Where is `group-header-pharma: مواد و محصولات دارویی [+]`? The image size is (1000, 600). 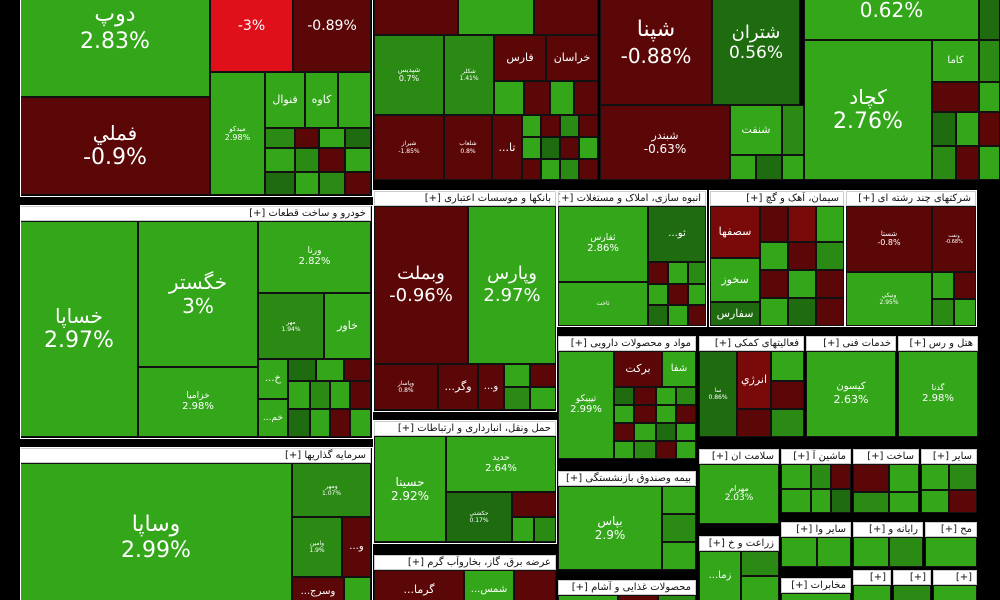
group-header-pharma: مواد و محصولات دارویی [+] is located at coordinates (627, 343).